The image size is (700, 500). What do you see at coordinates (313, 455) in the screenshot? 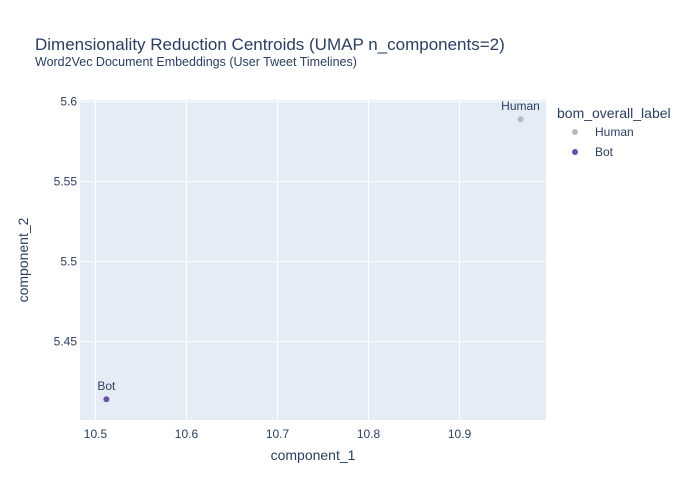
I see `x-axis-title: component_1` at bounding box center [313, 455].